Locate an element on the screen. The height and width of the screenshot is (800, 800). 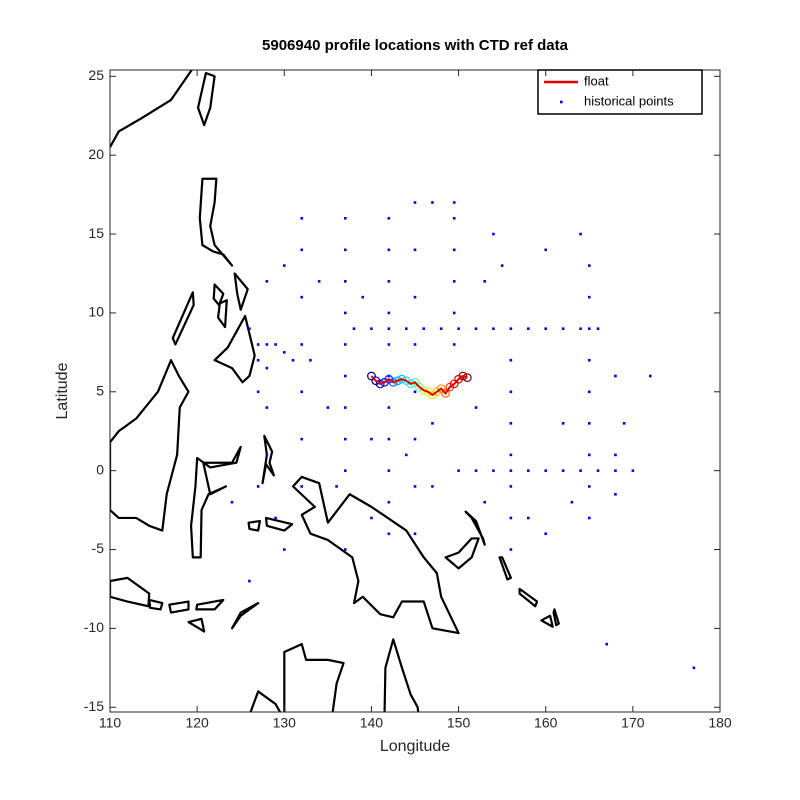
x-tick-label: 120 is located at coordinates (197, 723).